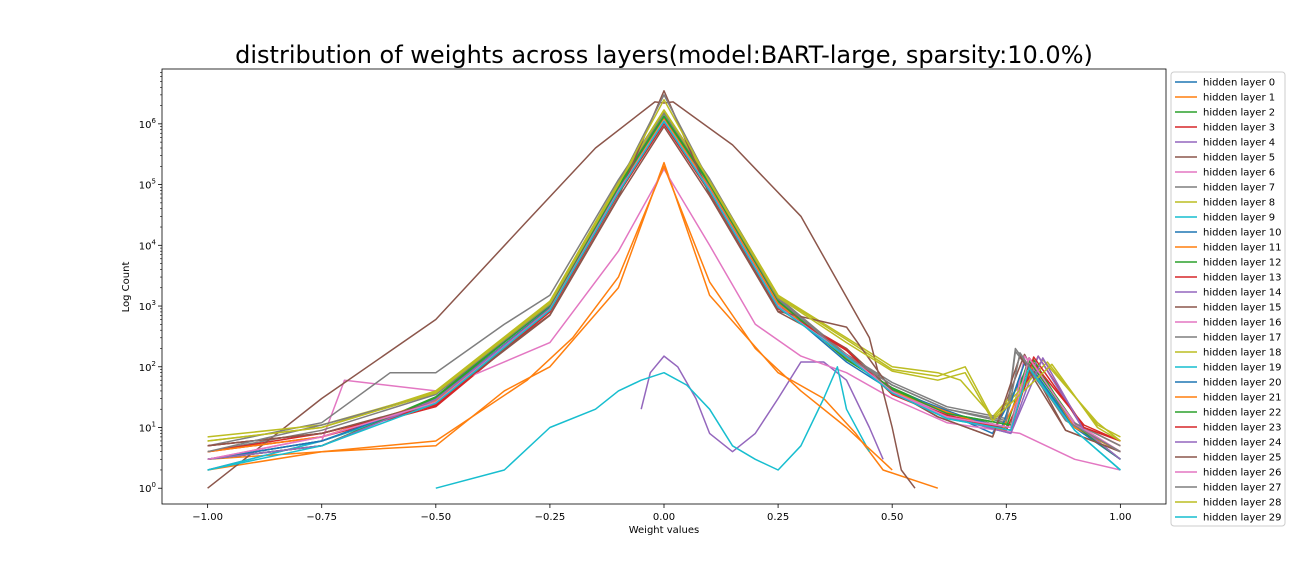  I want to click on legend-label-10: hidden layer 10, so click(1242, 233).